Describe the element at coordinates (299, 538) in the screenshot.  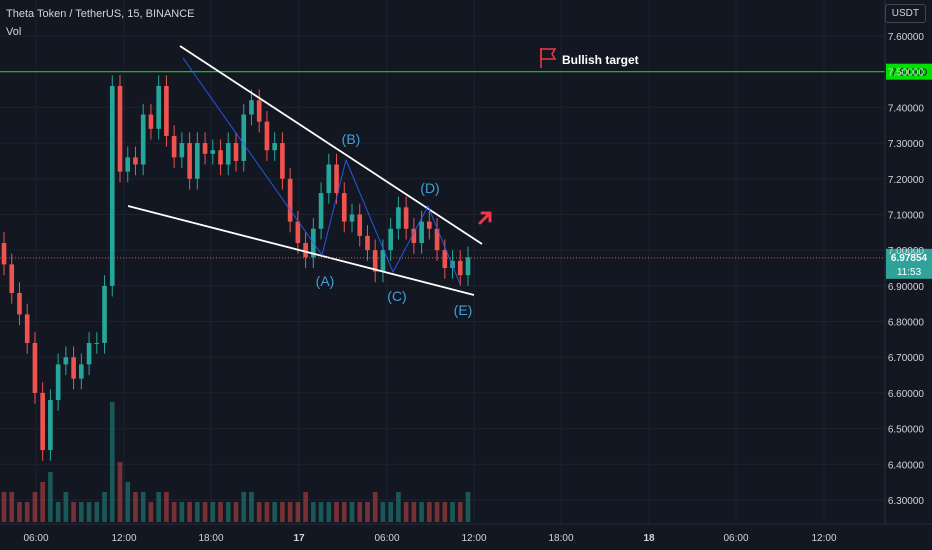
I see `time-tick-label: 17` at that location.